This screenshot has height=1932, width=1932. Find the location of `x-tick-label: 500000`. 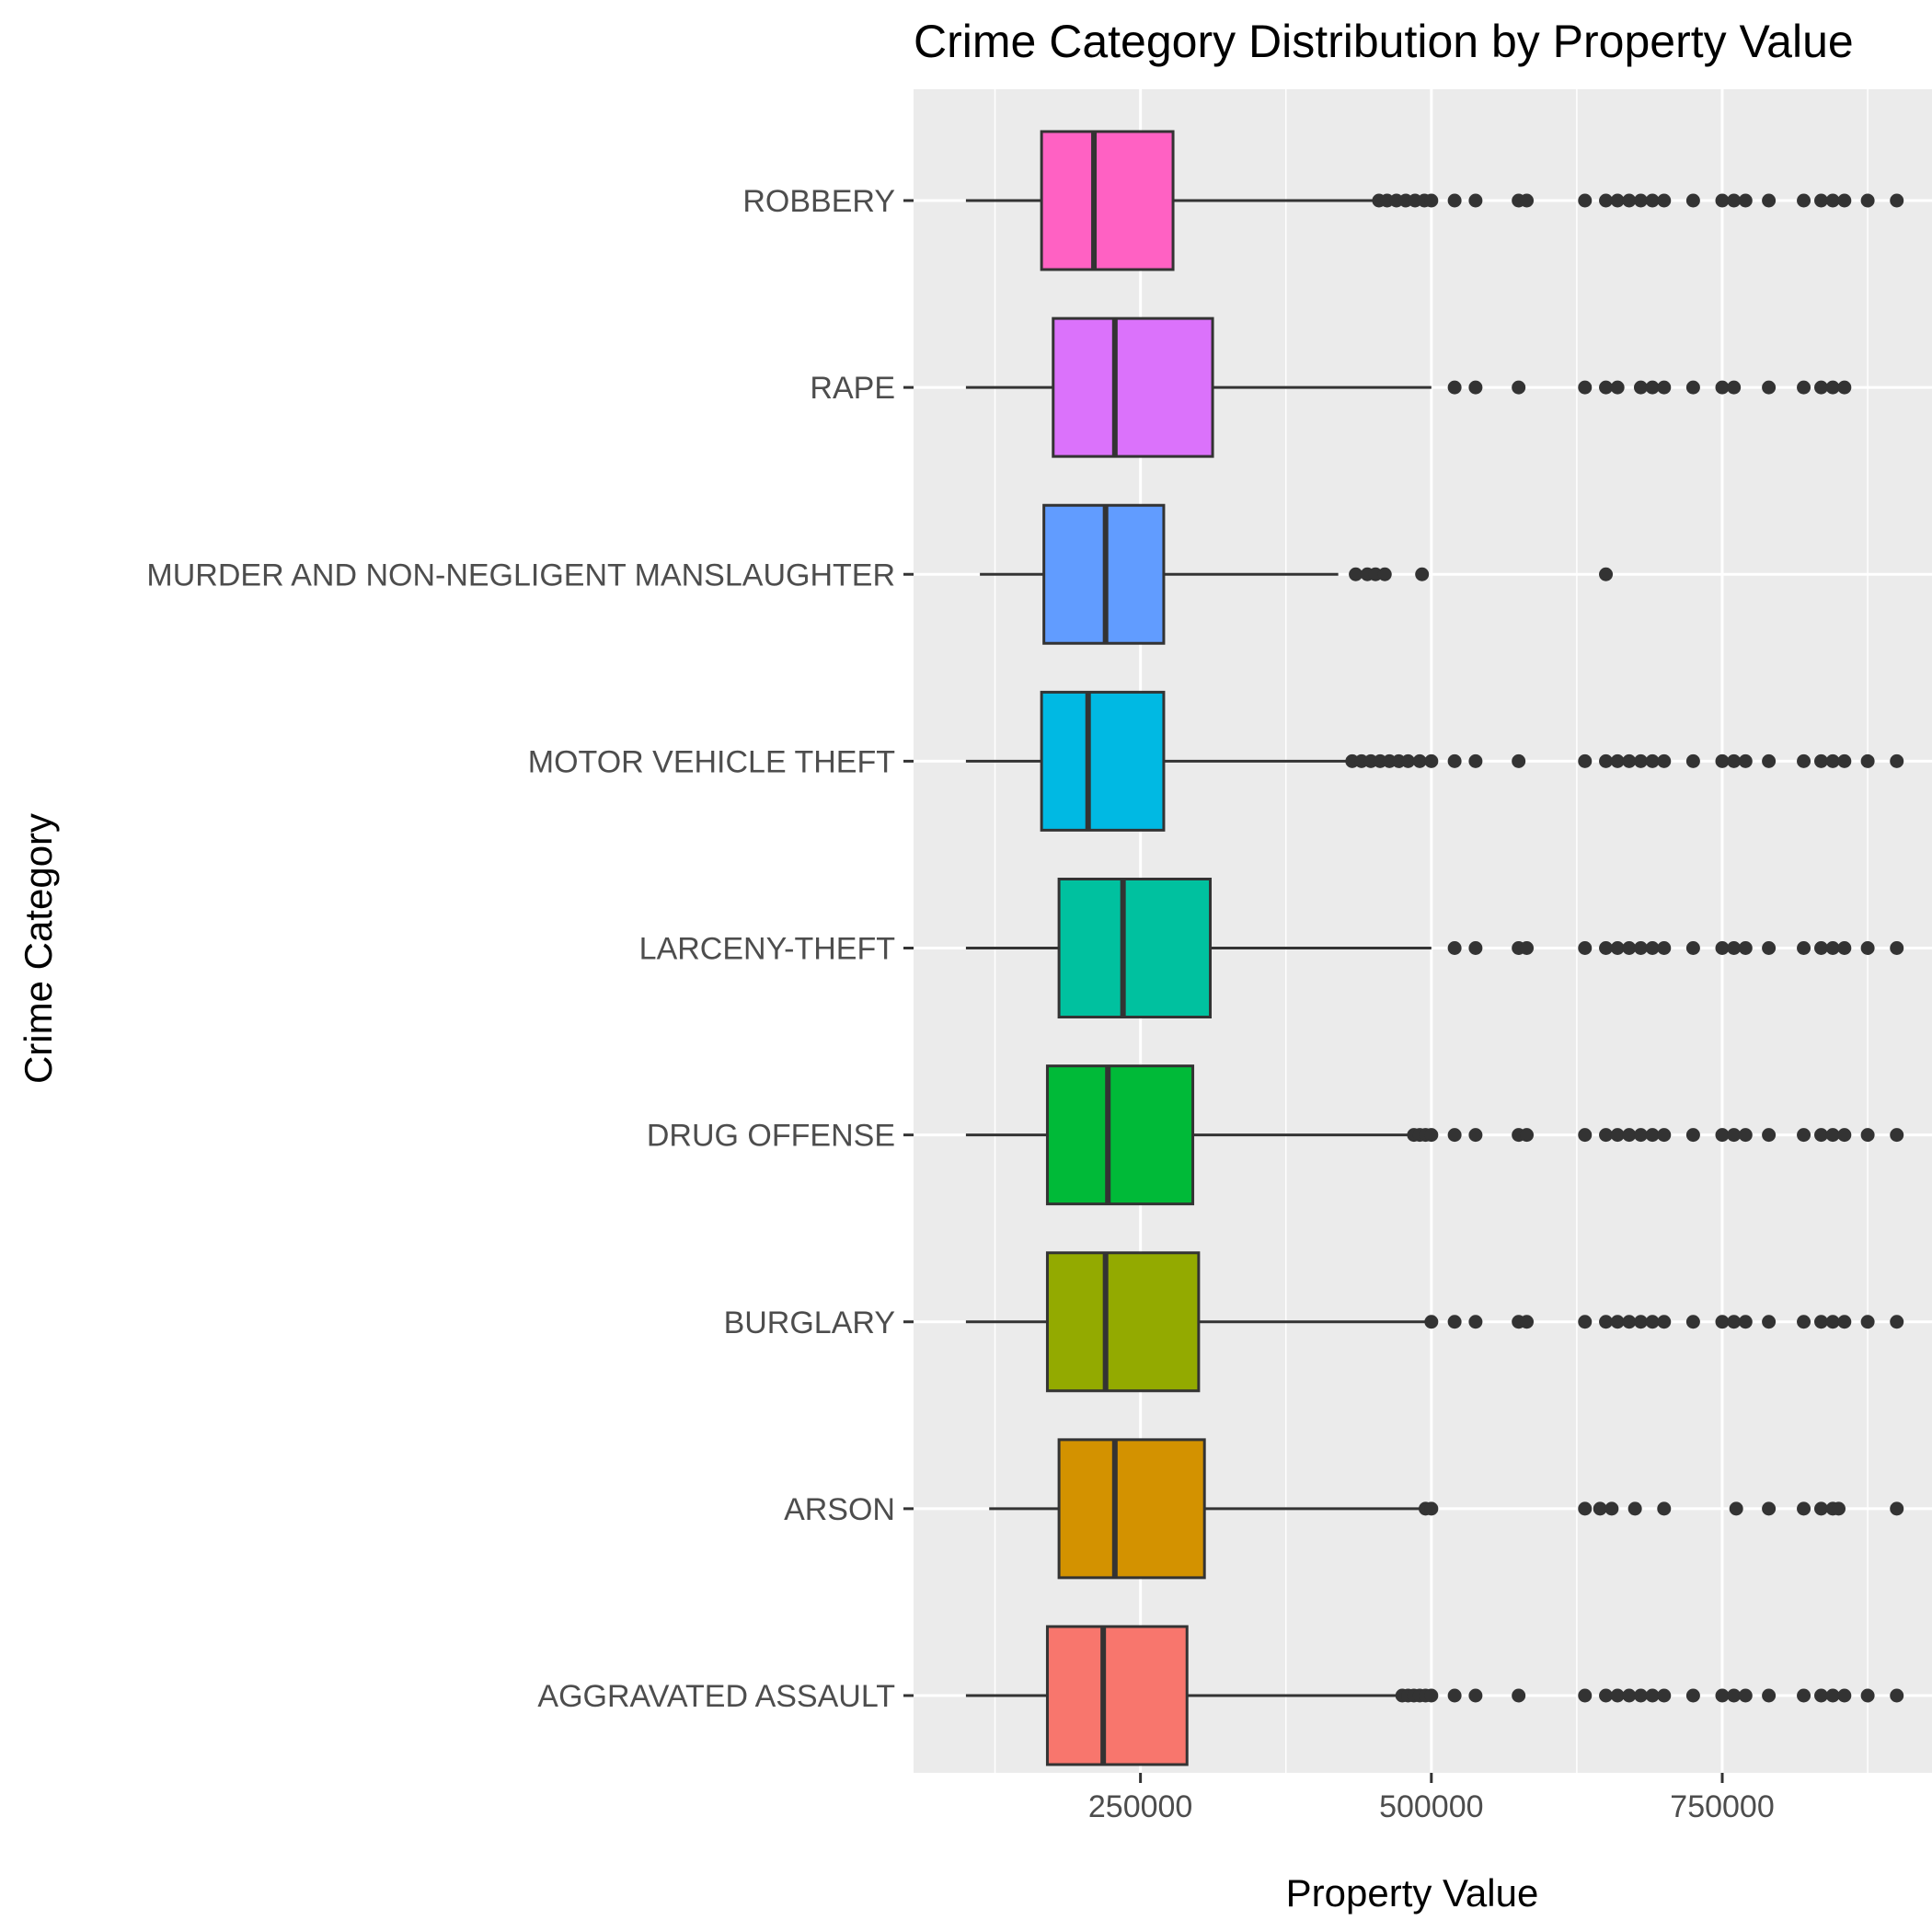

x-tick-label: 500000 is located at coordinates (1431, 1806).